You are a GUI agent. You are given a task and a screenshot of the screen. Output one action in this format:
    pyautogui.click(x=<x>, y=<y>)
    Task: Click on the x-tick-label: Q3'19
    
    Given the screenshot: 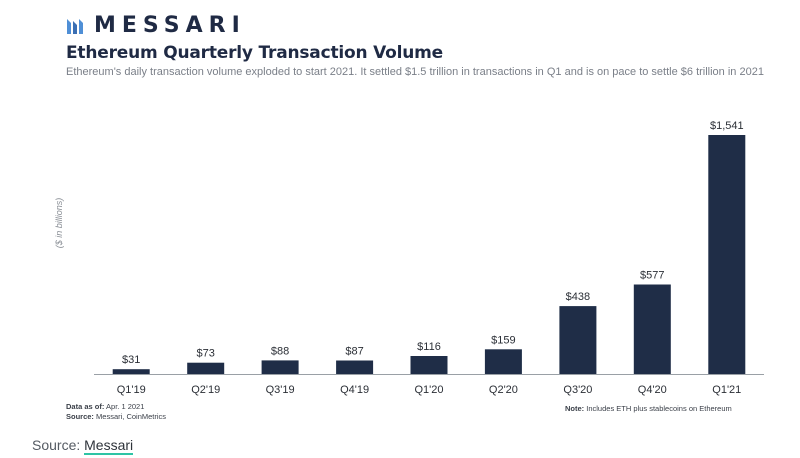 What is the action you would take?
    pyautogui.click(x=280, y=390)
    